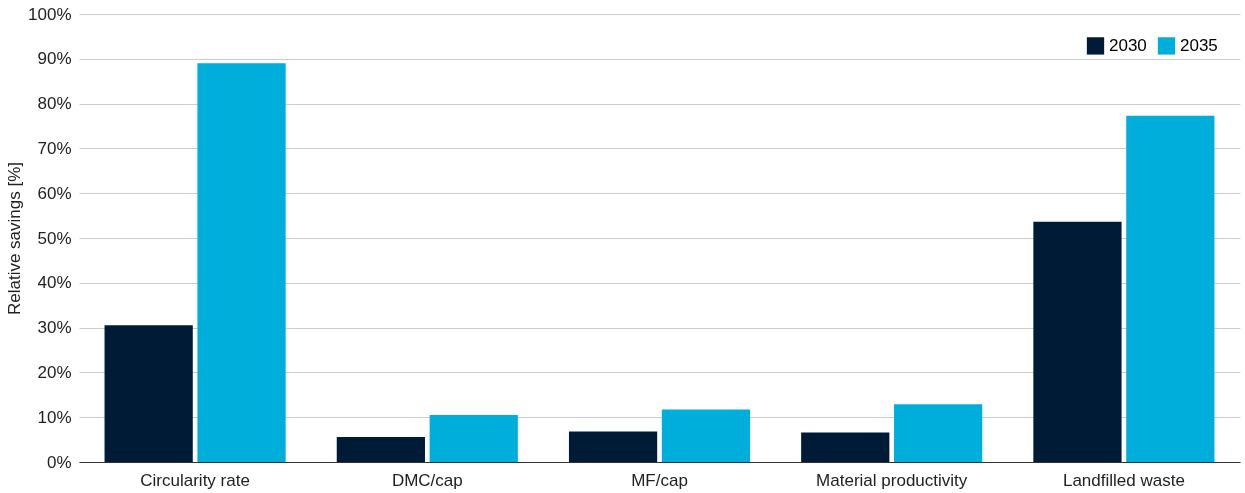  What do you see at coordinates (59, 462) in the screenshot?
I see `y-tick-label: 0%` at bounding box center [59, 462].